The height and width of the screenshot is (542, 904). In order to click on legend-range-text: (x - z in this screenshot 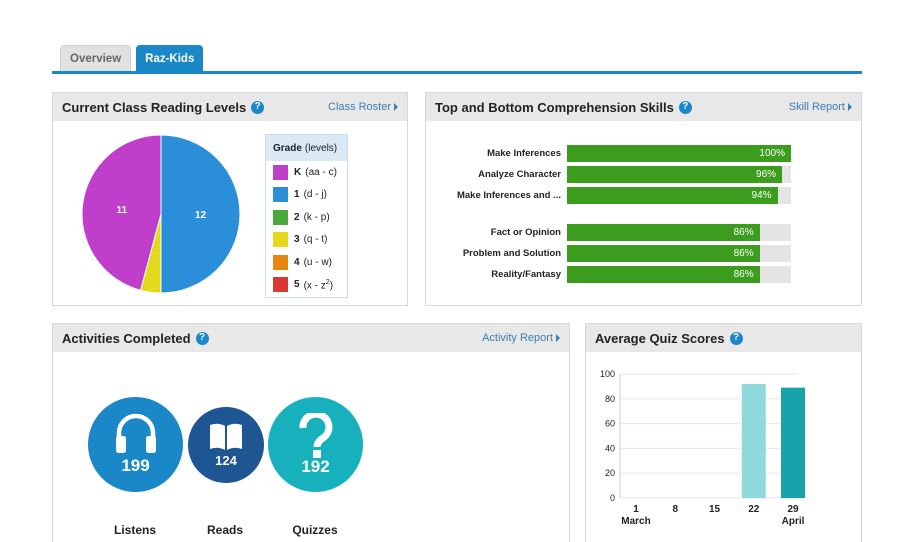, I will do `click(314, 285)`.